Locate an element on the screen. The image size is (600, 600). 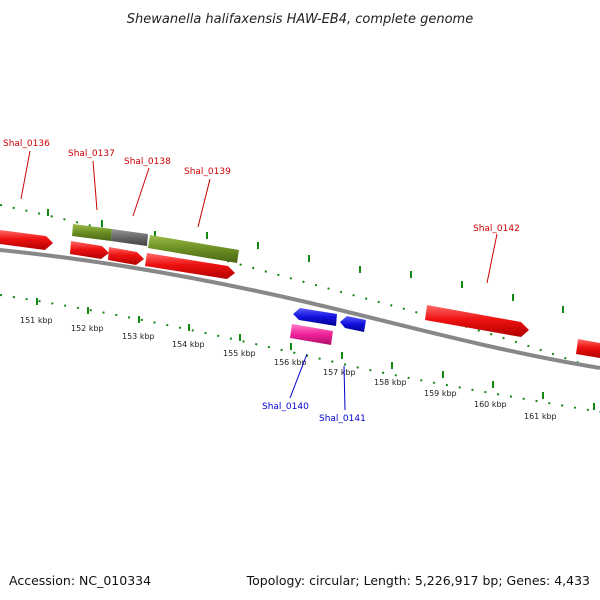
gene-label-shal-0136: Shal_0136 is located at coordinates (26, 144).